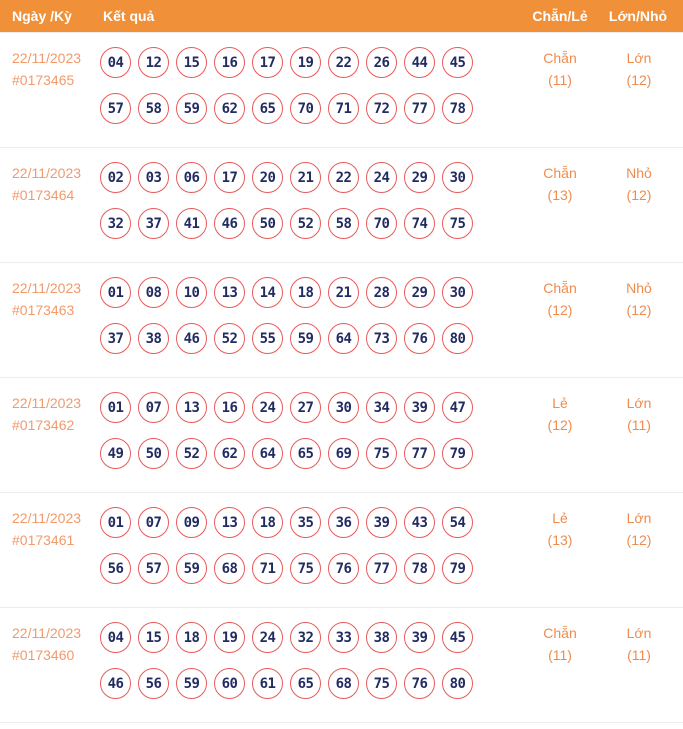 This screenshot has width=683, height=729. I want to click on lottery-number-ball: 47, so click(457, 407).